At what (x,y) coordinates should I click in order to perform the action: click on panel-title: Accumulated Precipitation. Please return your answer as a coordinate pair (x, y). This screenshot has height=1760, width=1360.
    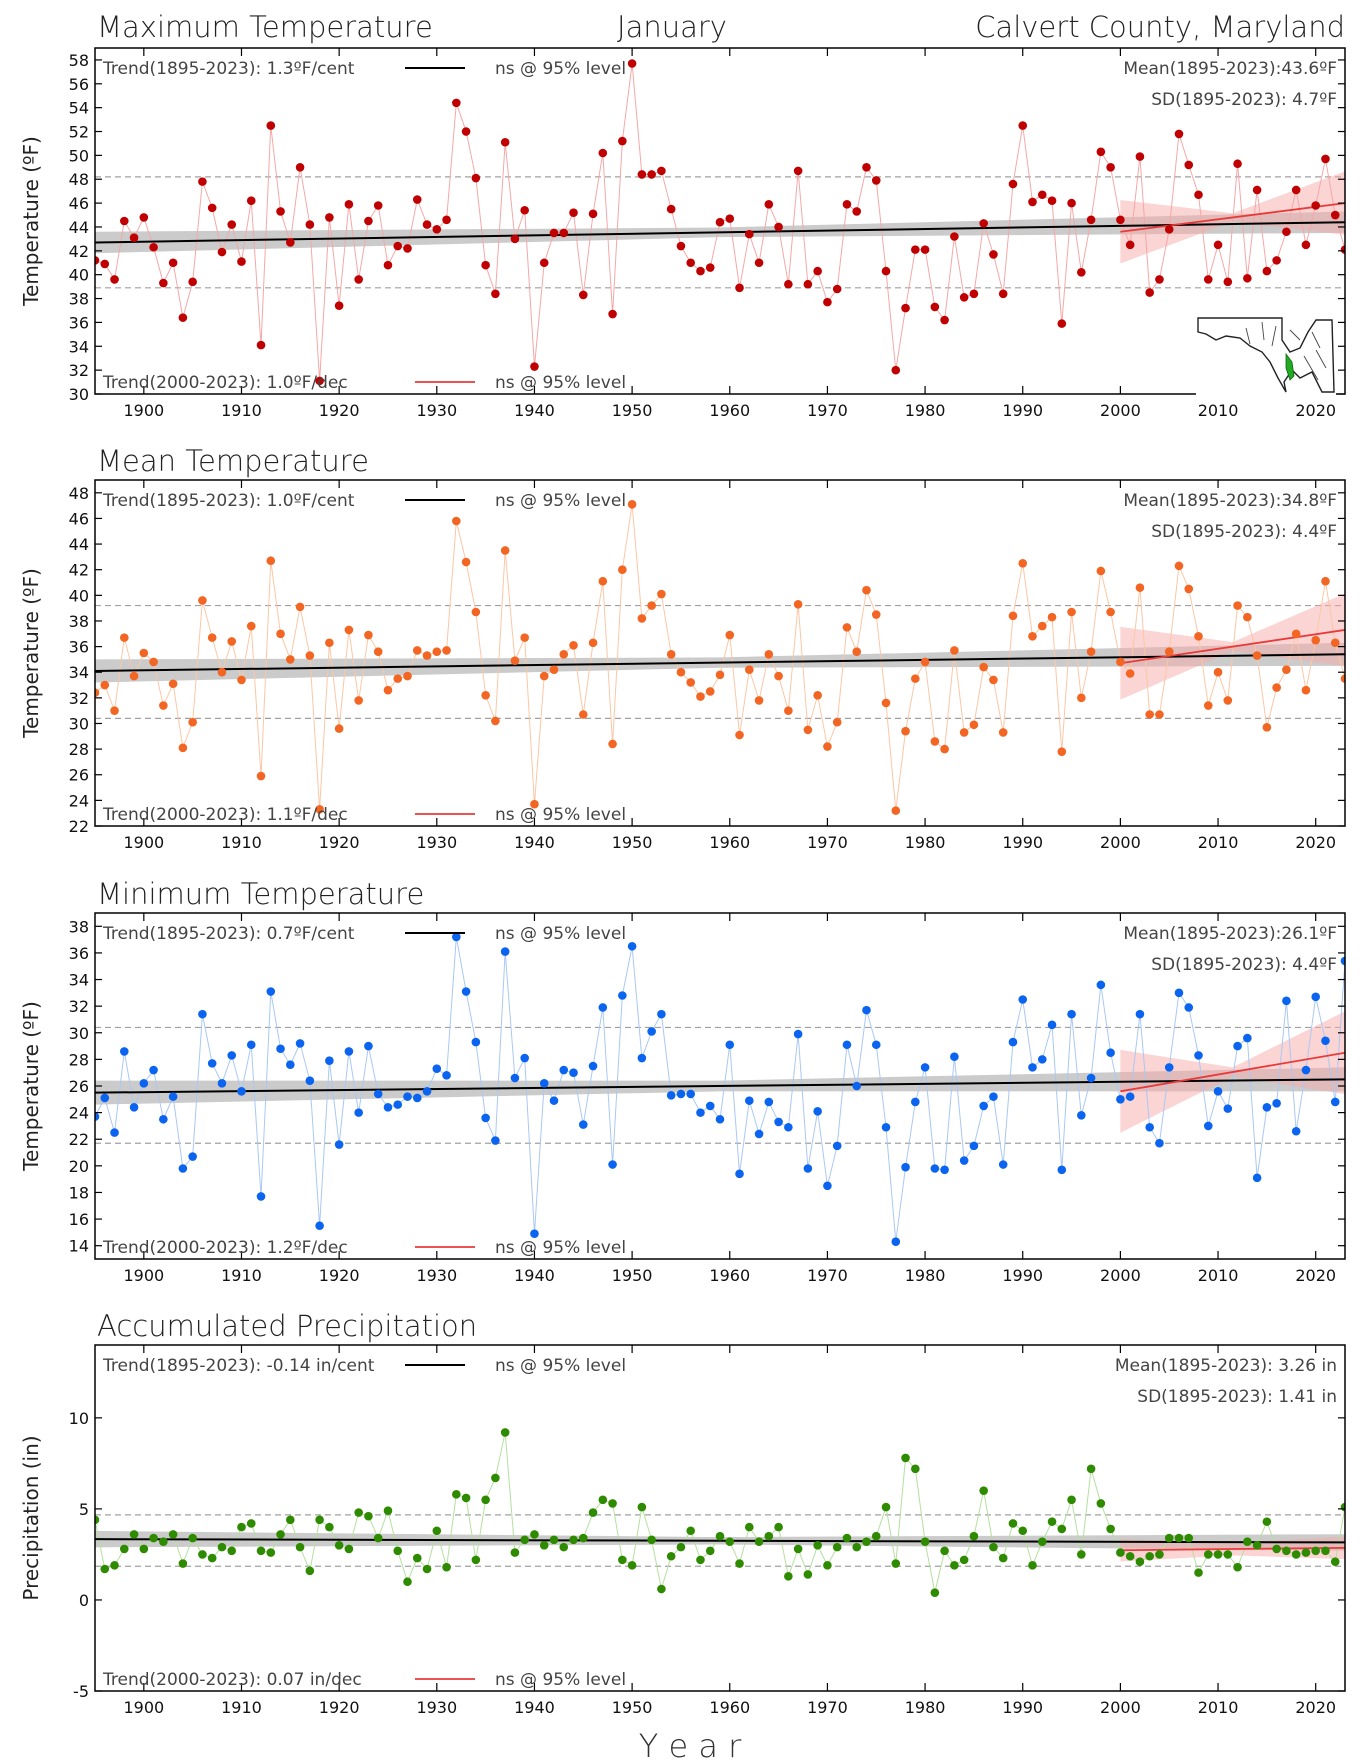
    Looking at the image, I should click on (287, 1326).